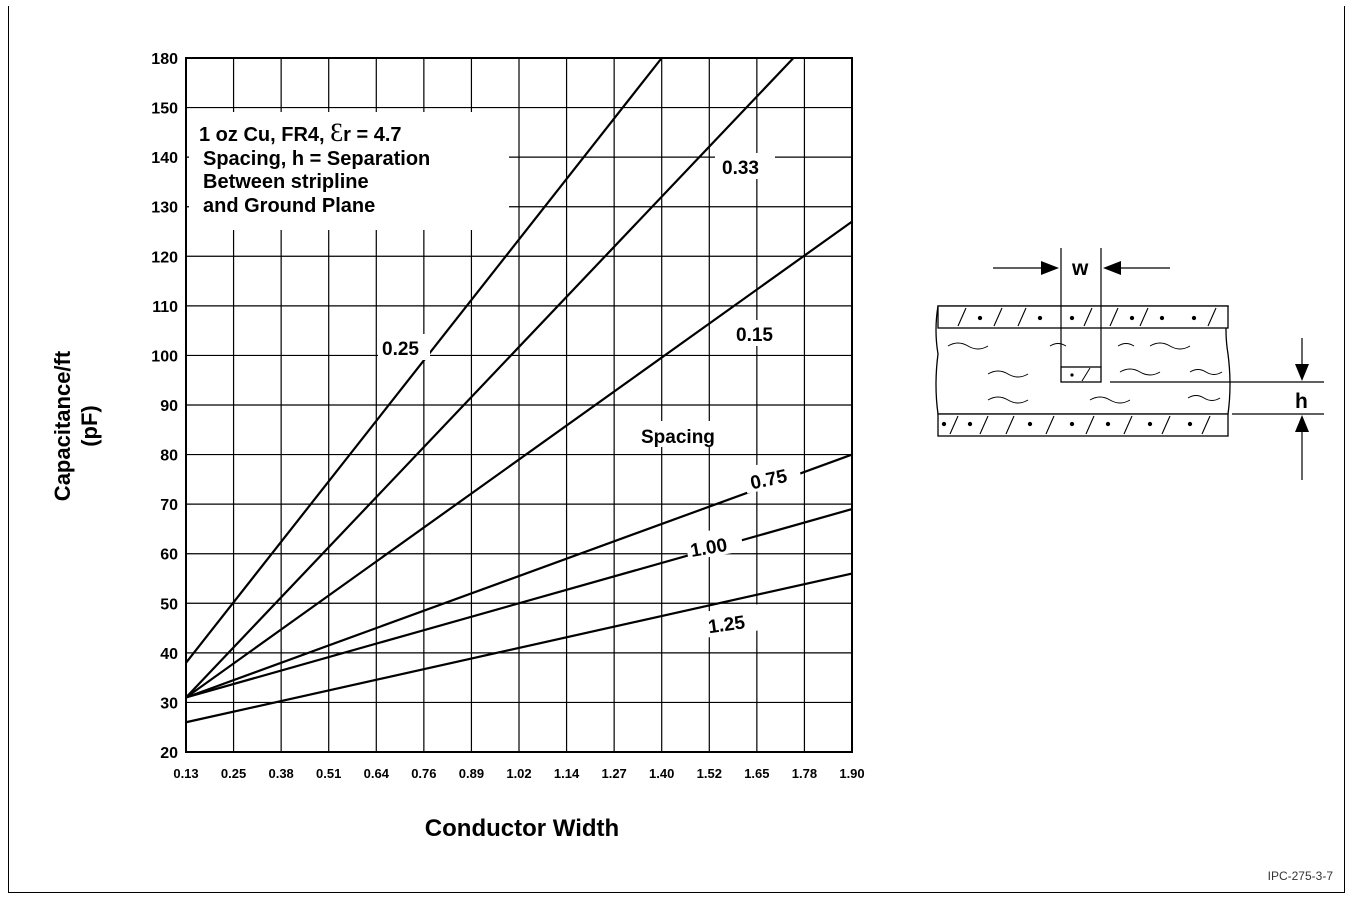 Image resolution: width=1355 pixels, height=899 pixels. Describe the element at coordinates (336, 132) in the screenshot. I see `epsilon-symbol: Ɛ` at that location.